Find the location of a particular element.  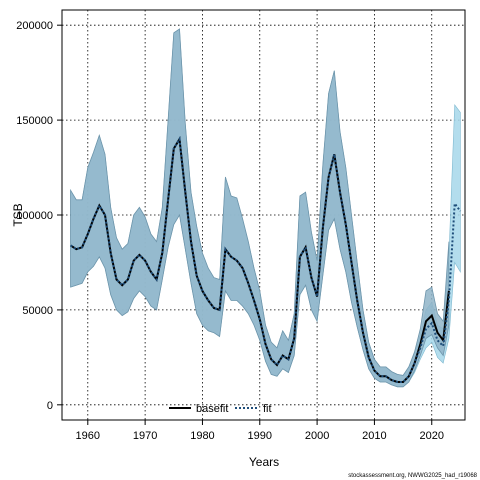

x-tick-label: 1980 is located at coordinates (202, 436).